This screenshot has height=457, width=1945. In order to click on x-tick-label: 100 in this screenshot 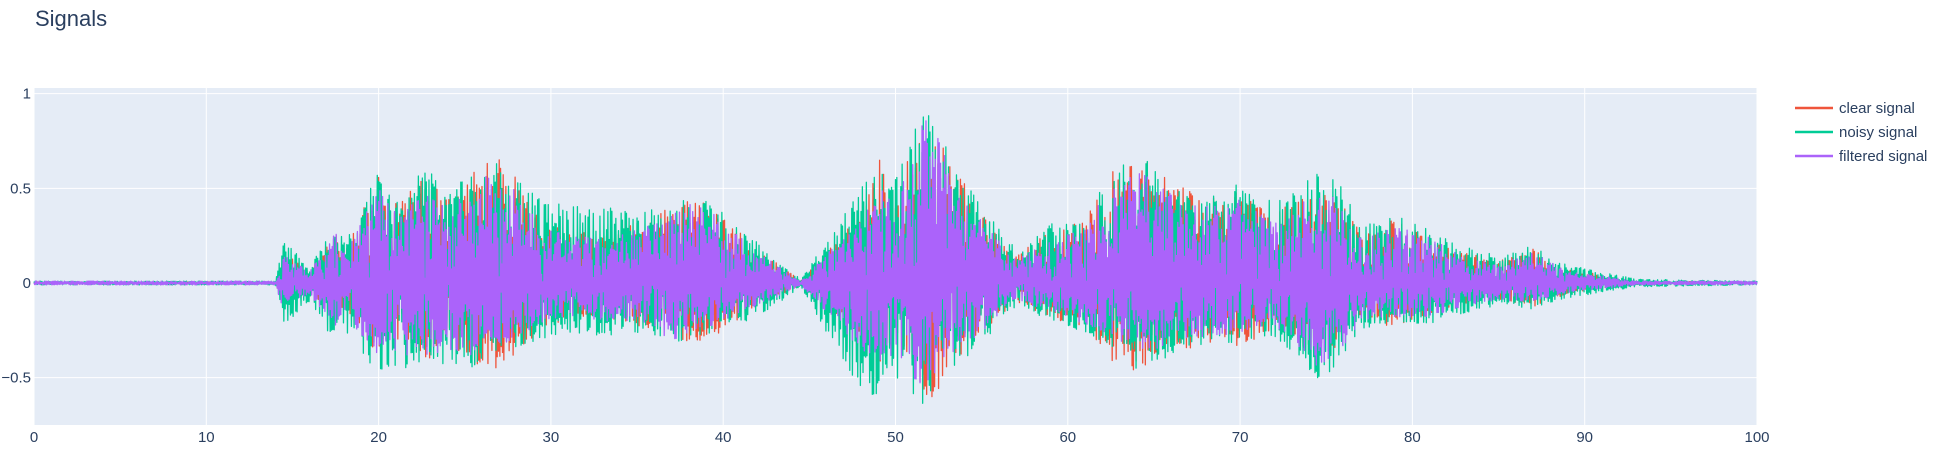, I will do `click(1756, 437)`.